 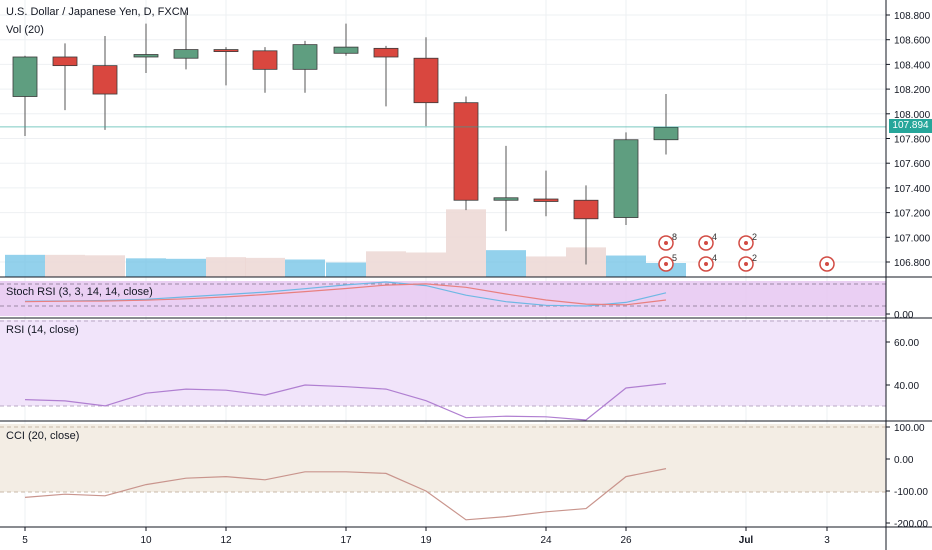 I want to click on cci-line, so click(x=345, y=494).